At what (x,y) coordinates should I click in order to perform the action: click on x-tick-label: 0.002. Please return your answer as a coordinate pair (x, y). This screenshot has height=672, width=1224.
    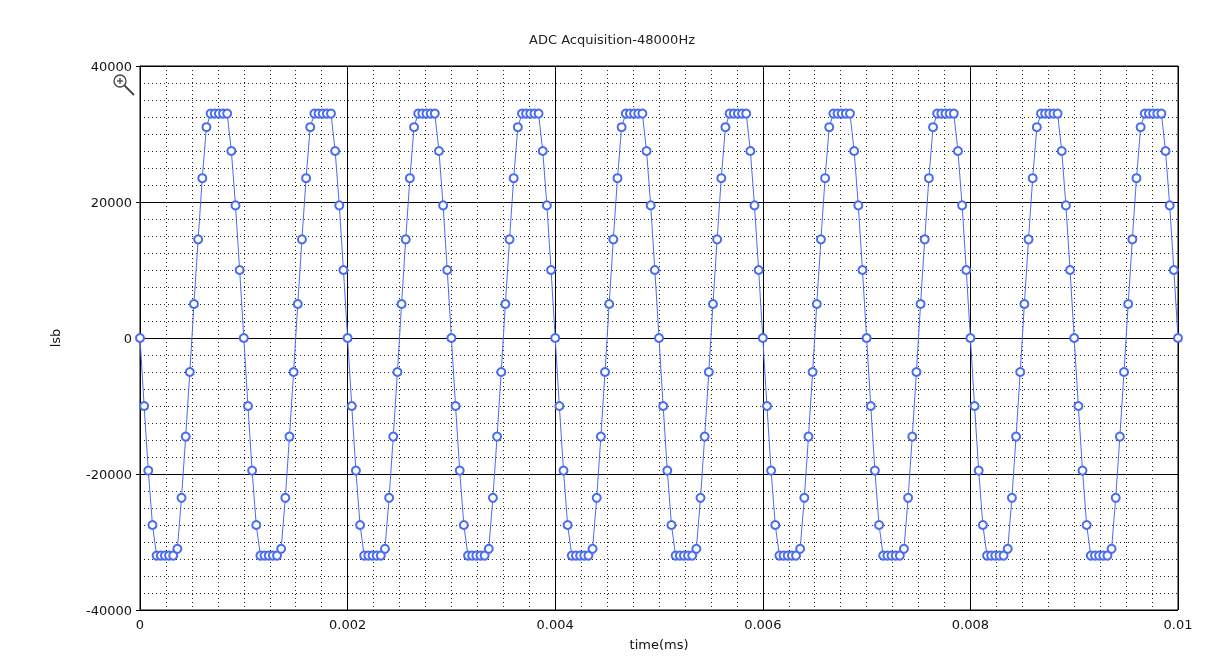
    Looking at the image, I should click on (347, 624).